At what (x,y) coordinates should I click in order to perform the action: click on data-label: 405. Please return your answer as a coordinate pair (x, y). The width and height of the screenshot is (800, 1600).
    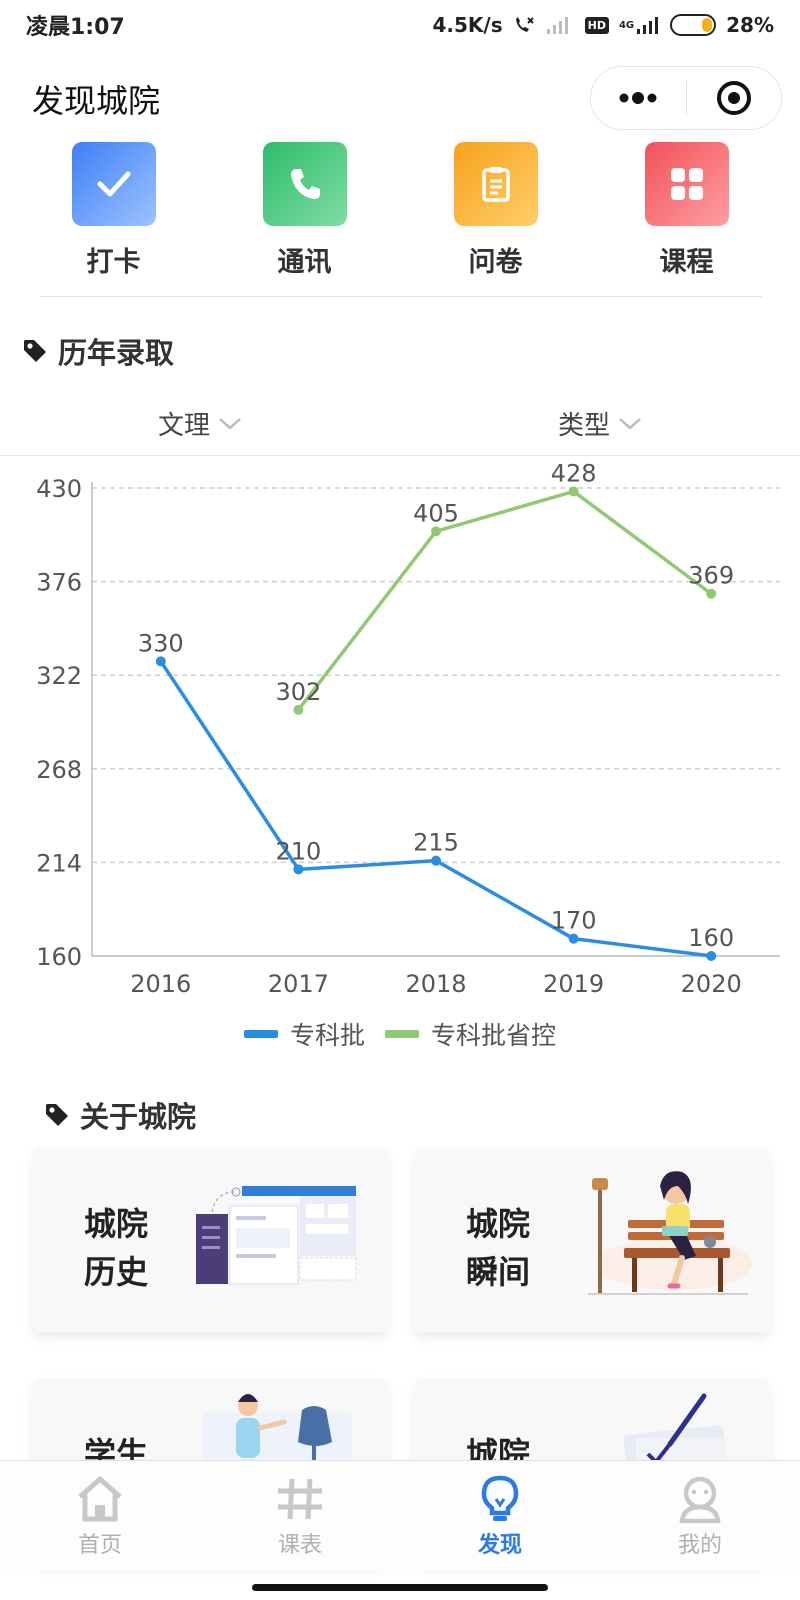
    Looking at the image, I should click on (436, 513).